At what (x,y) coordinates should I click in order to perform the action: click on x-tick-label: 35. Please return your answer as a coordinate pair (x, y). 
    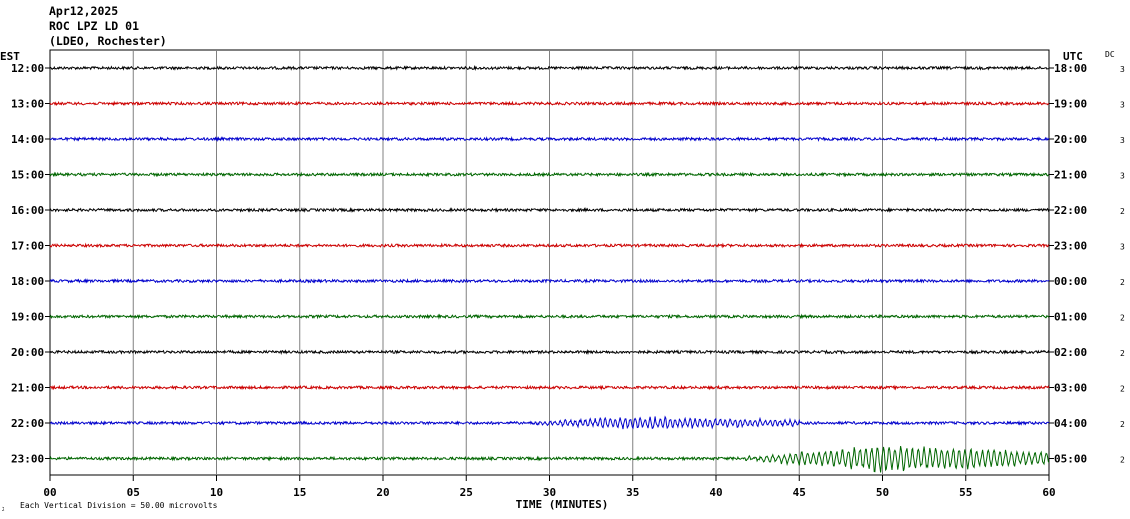
    Looking at the image, I should click on (632, 492).